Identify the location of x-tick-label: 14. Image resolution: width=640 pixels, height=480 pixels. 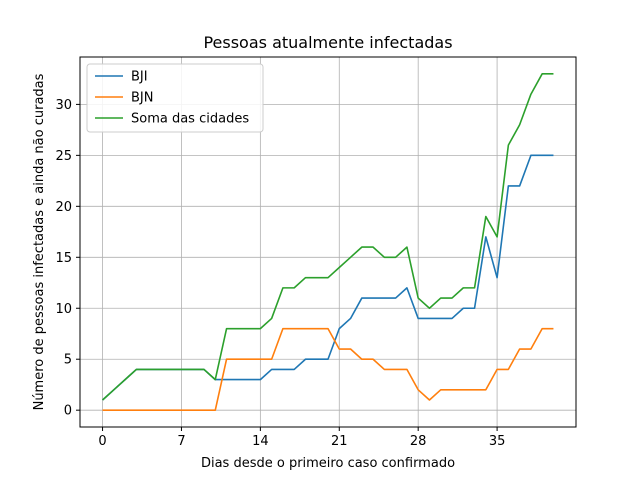
(260, 441).